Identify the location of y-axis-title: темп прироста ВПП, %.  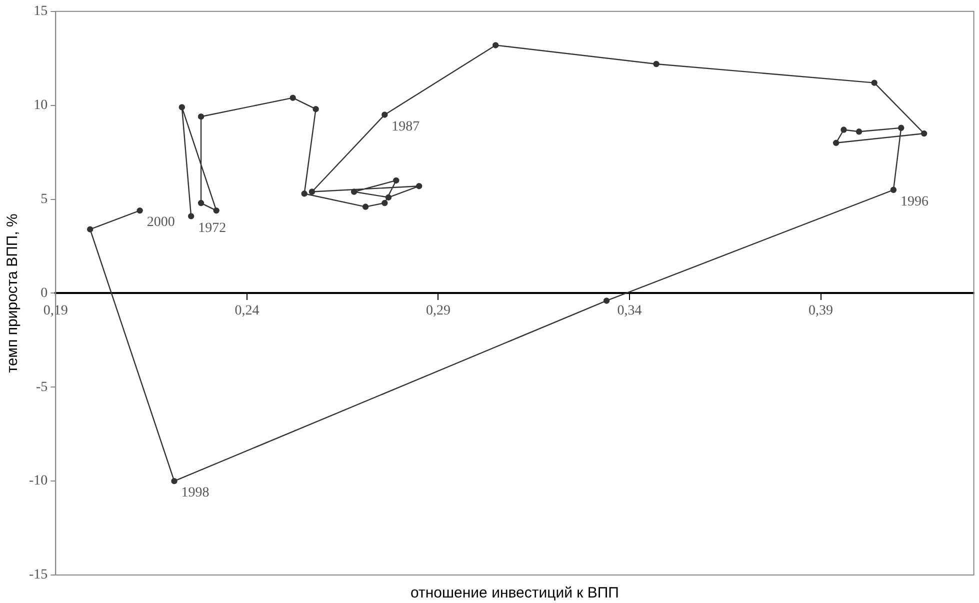
(13, 293).